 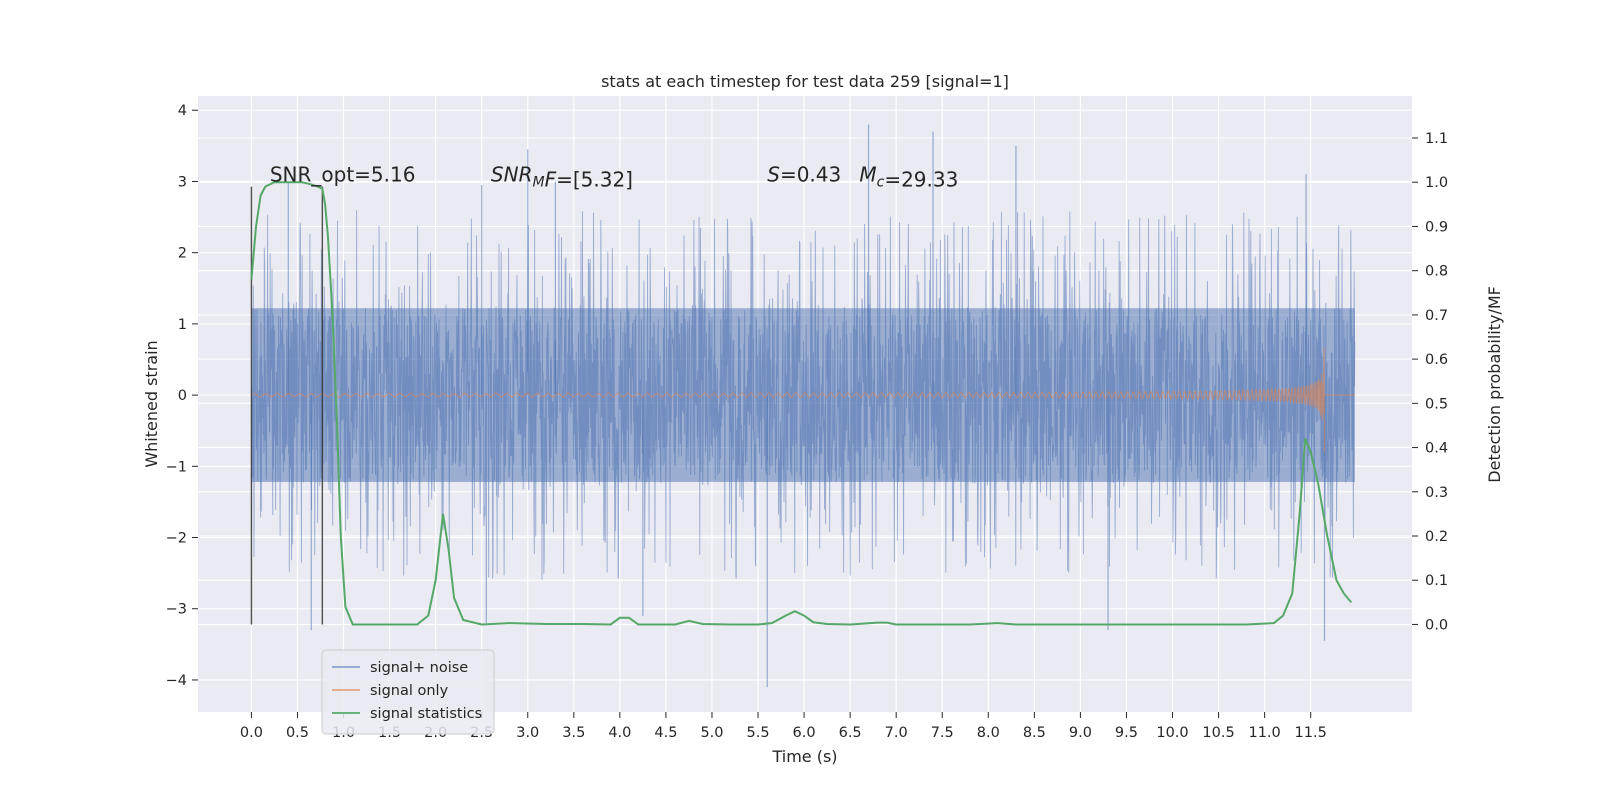 I want to click on annotations: SNR_opt=5.16 SNRMF=[5.32] S=0.43 Mc=29.33, so click(x=614, y=176).